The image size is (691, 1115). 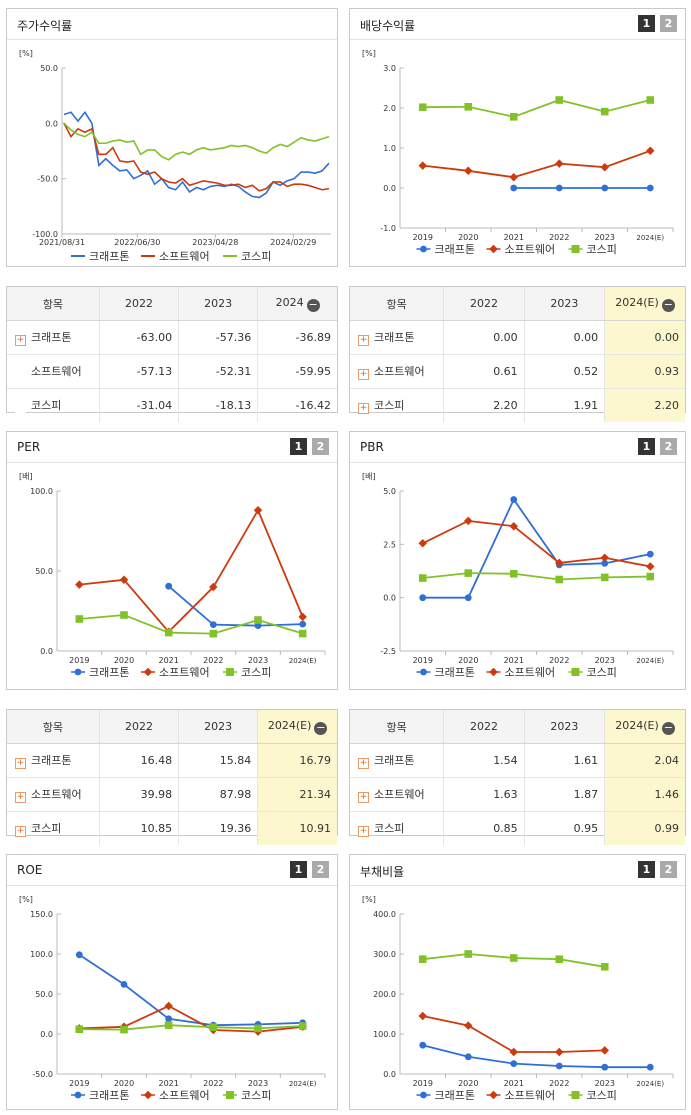 I want to click on x-tick-label: 2024/02/29, so click(x=293, y=242).